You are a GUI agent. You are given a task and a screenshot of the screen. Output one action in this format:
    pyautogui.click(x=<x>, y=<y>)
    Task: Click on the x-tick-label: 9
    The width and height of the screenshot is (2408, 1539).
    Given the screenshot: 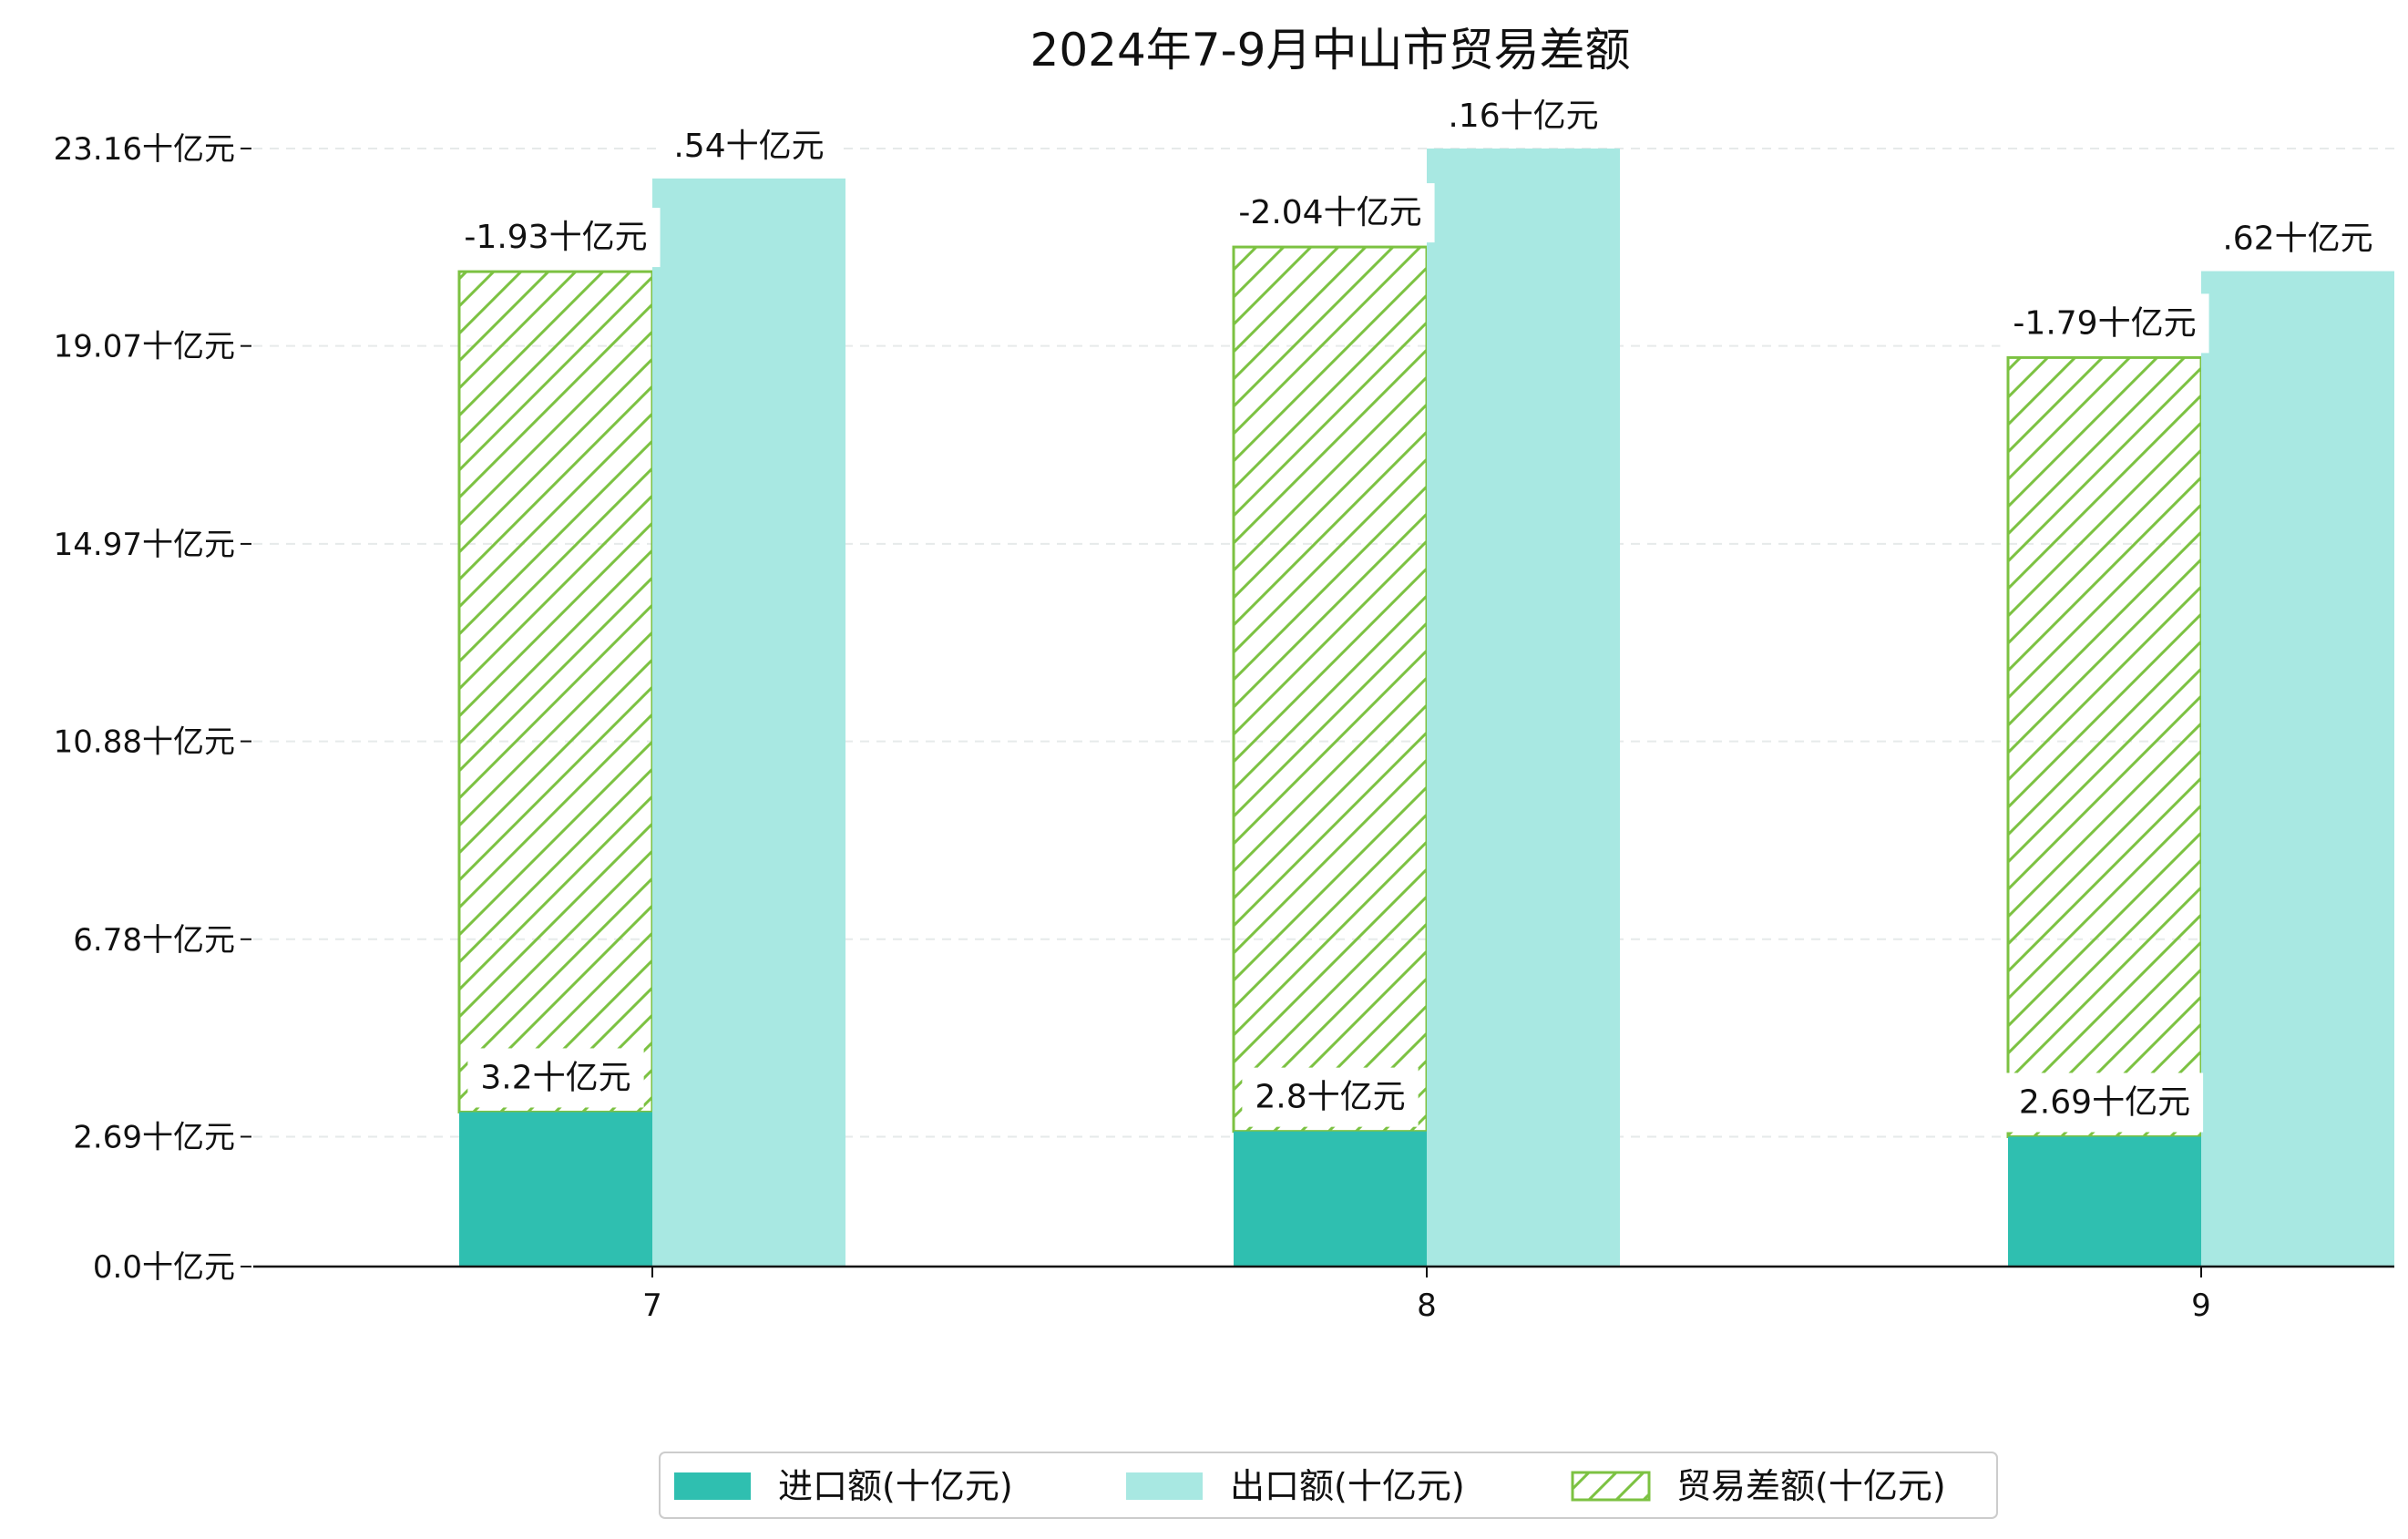 What is the action you would take?
    pyautogui.click(x=2201, y=1306)
    